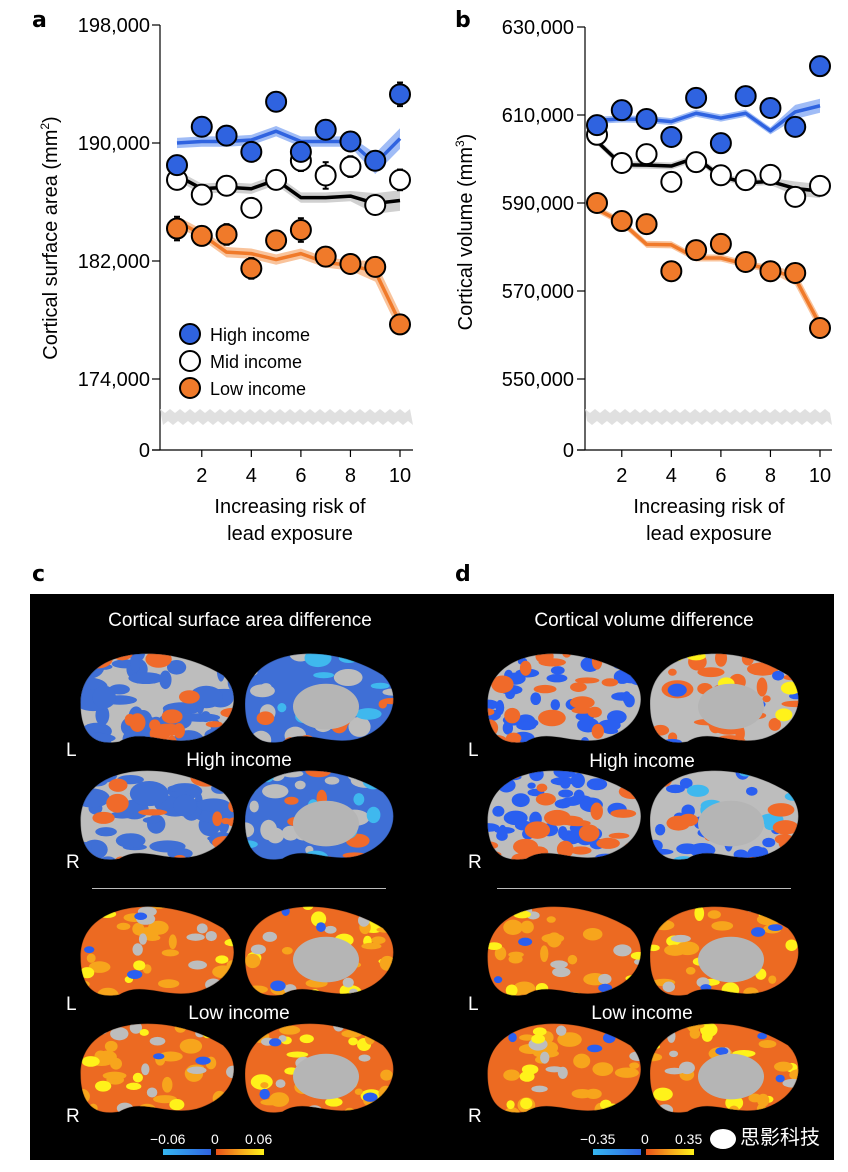 This screenshot has height=1172, width=848. What do you see at coordinates (350, 476) in the screenshot?
I see `x-tick-label: 8` at bounding box center [350, 476].